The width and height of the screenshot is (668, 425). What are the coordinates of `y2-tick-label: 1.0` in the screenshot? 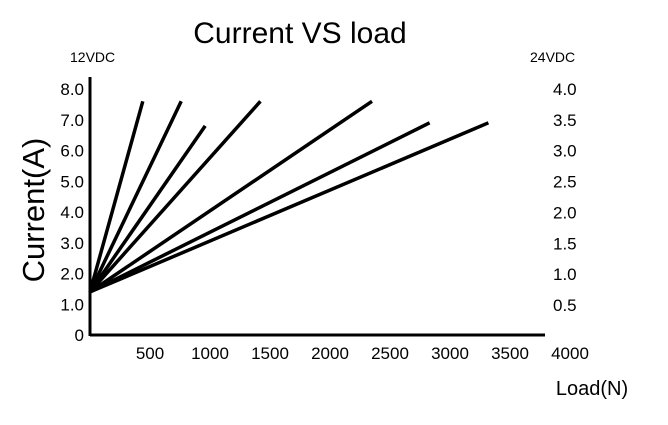 It's located at (565, 274).